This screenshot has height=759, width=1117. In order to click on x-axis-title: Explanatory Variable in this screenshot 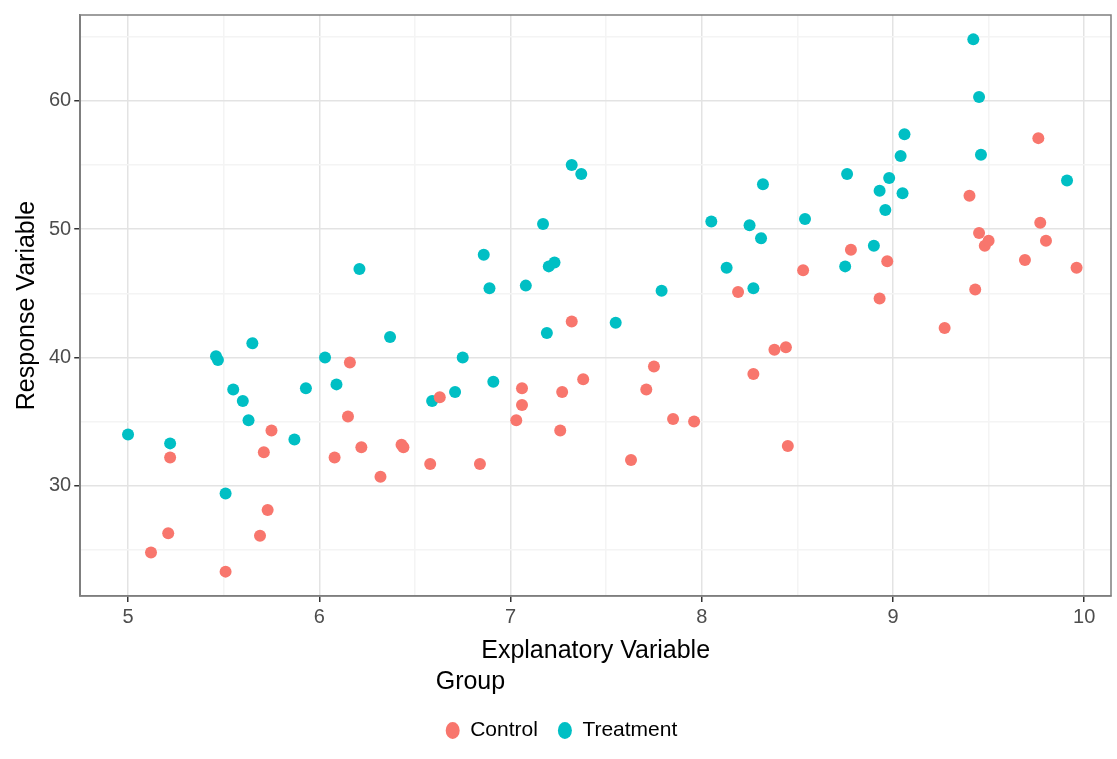, I will do `click(596, 648)`.